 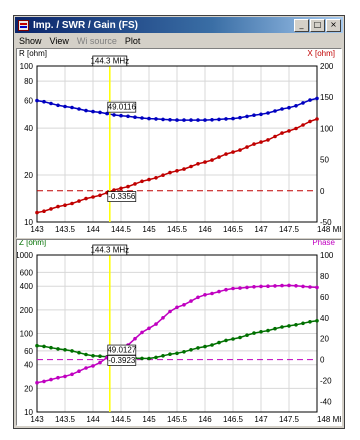 I want to click on close-button: ×, so click(x=333, y=25).